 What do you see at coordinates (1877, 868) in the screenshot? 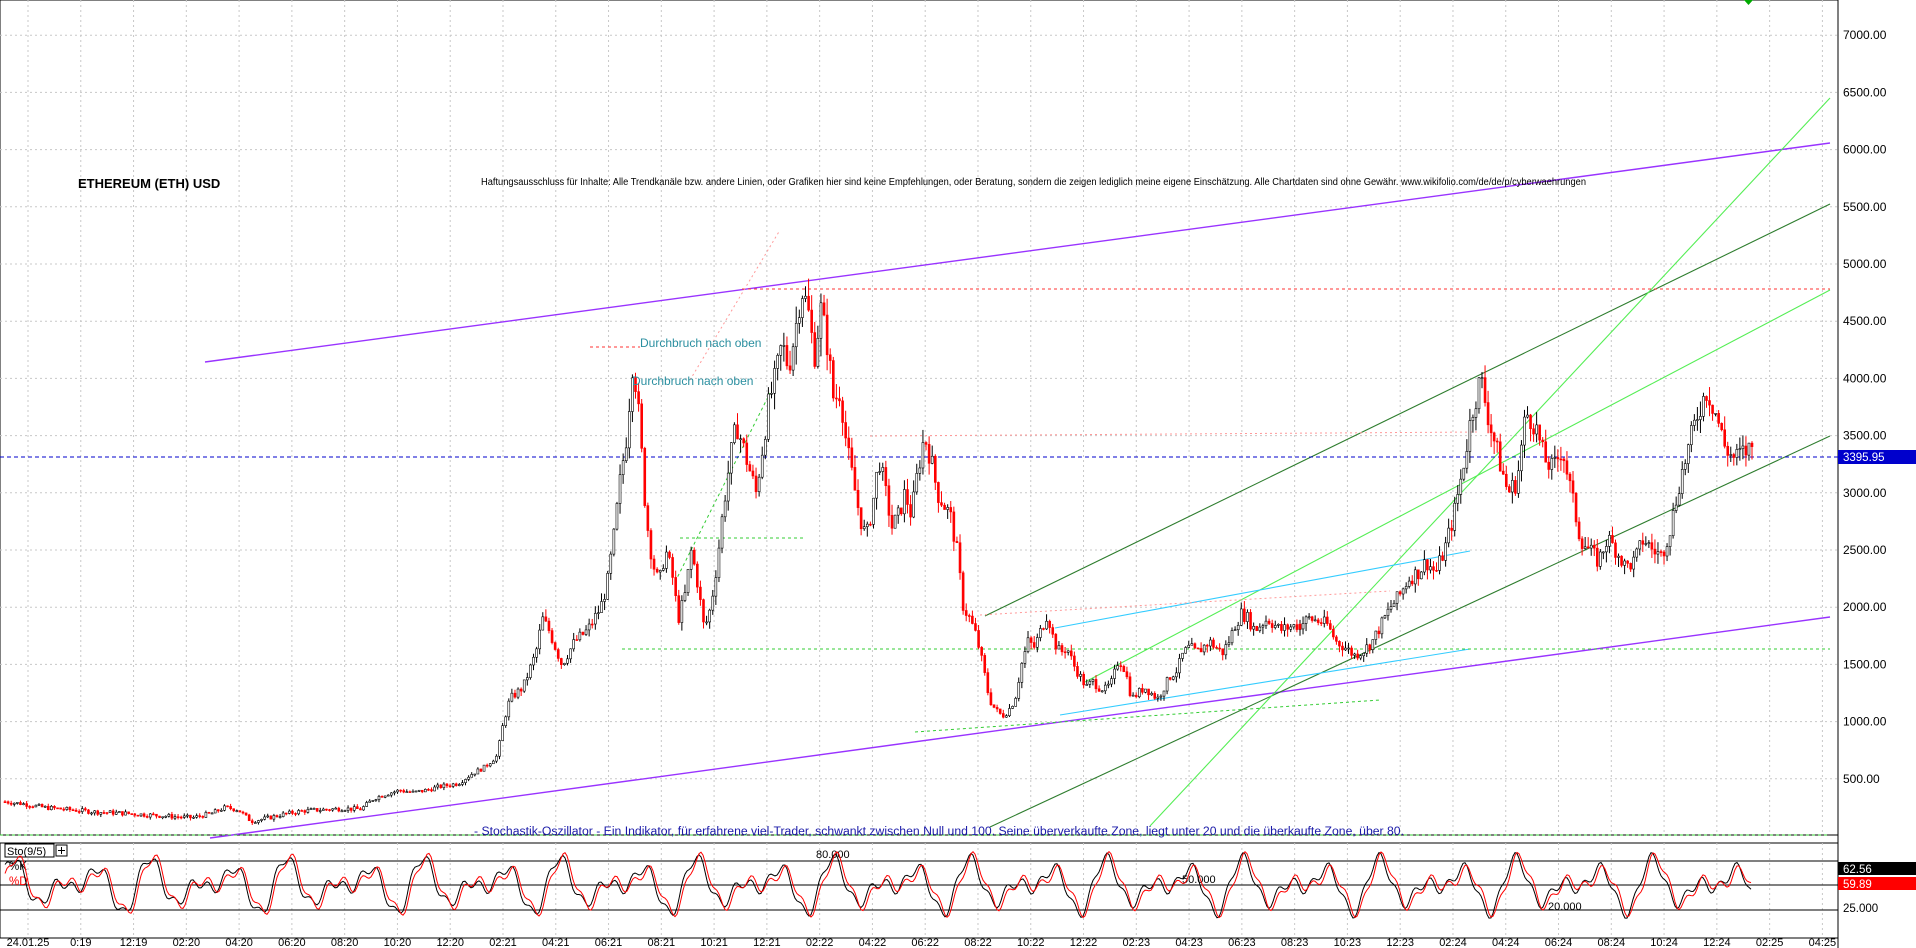
I see `stoch-k-value-badge` at bounding box center [1877, 868].